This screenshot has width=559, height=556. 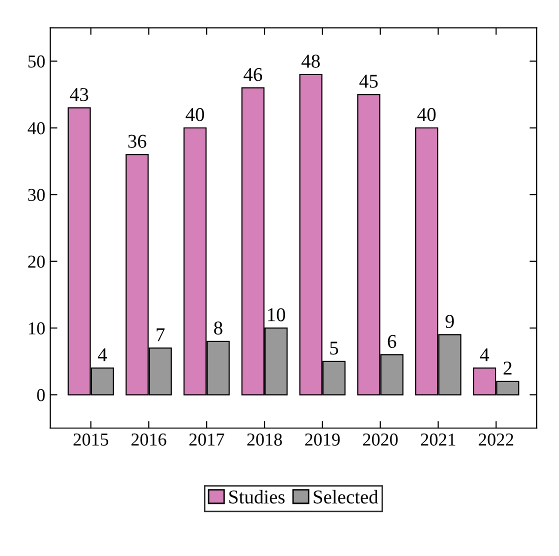 I want to click on data-label: 7, so click(x=160, y=335).